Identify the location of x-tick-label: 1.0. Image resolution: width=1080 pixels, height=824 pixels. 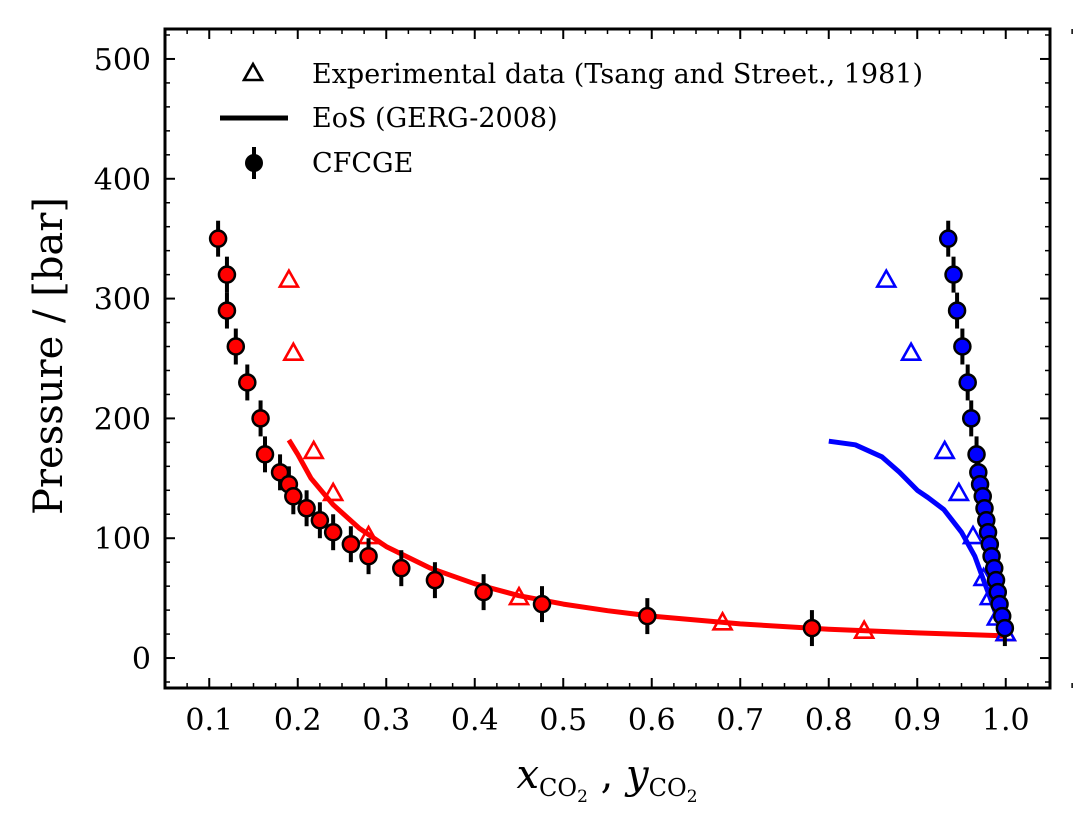
(1006, 720).